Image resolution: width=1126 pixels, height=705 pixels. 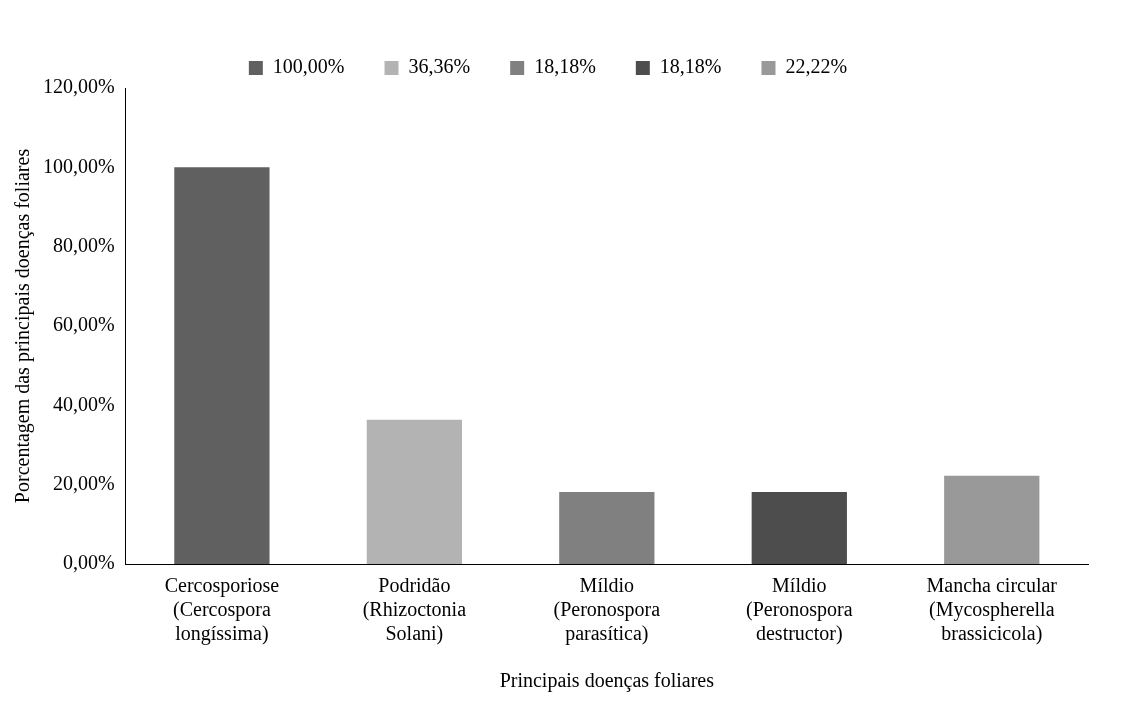 I want to click on x-tick-label: Mancha circular (Mycospherella brassicicola), so click(x=992, y=610).